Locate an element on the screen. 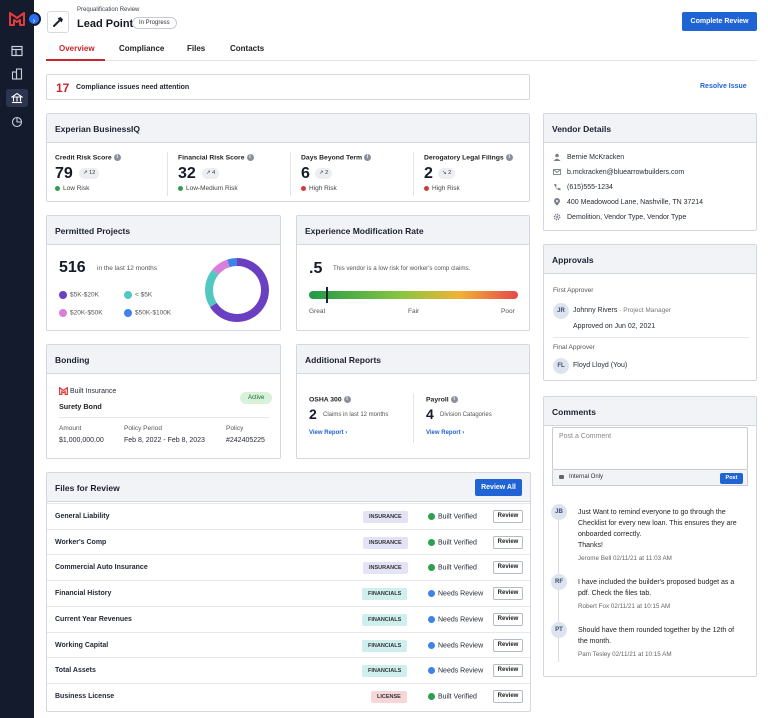  hammer-icon is located at coordinates (58, 22).